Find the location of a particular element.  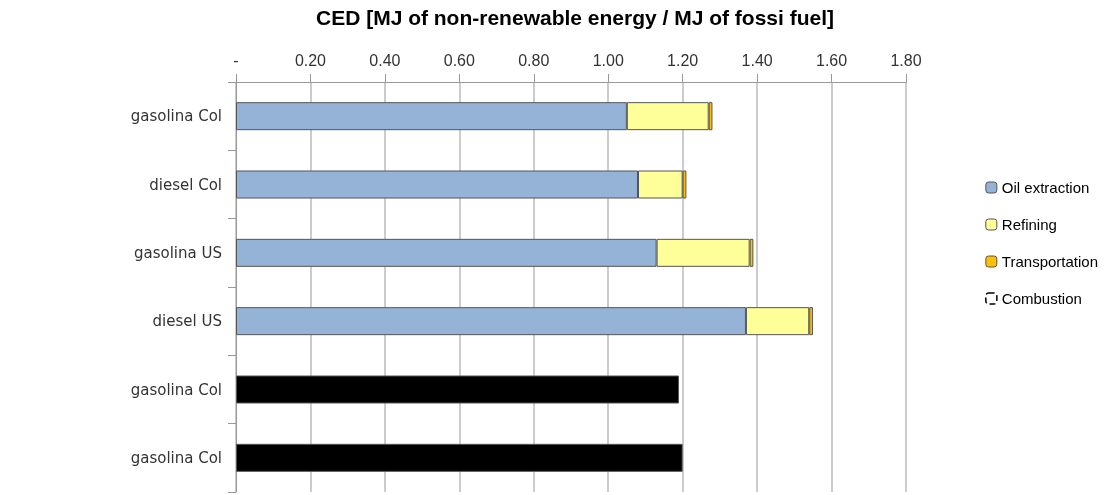

legend-label: Refining is located at coordinates (1029, 224).